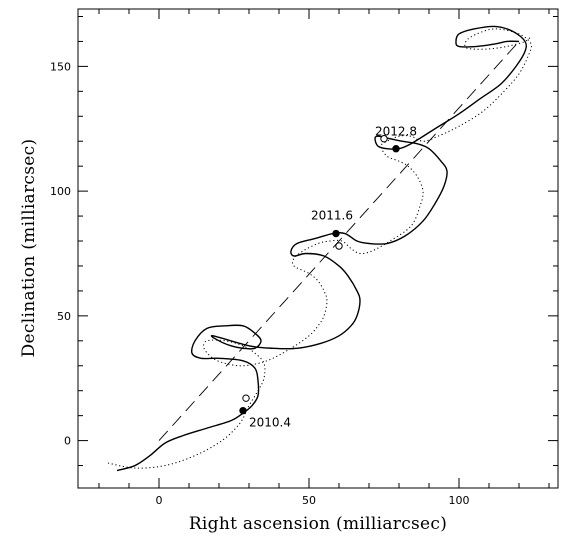 This screenshot has height=547, width=567. I want to click on x-tick-label: 100, so click(459, 500).